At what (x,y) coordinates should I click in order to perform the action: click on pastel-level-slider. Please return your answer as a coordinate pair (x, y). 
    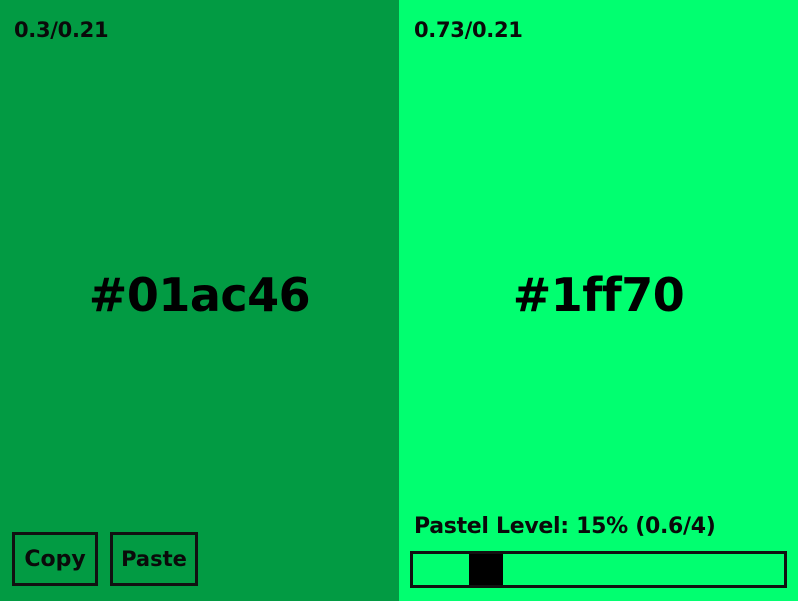
    Looking at the image, I should click on (598, 569).